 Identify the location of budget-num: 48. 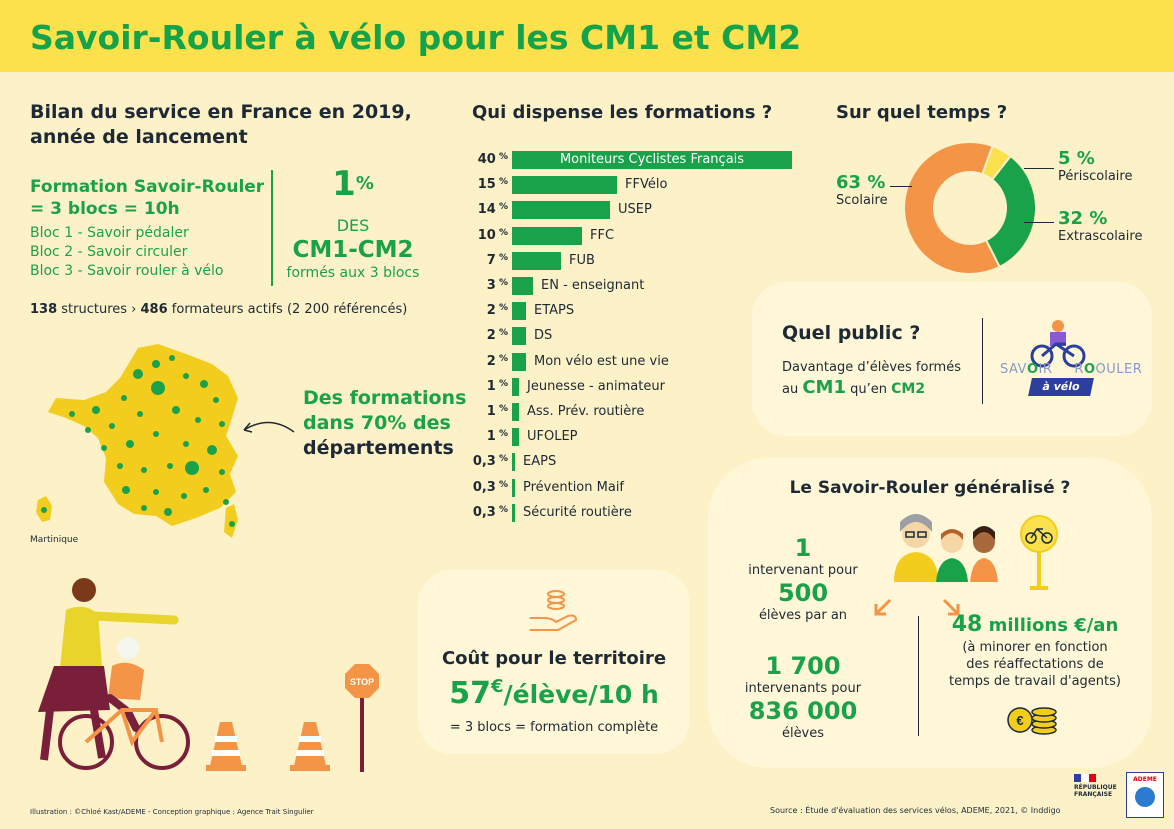
(967, 624).